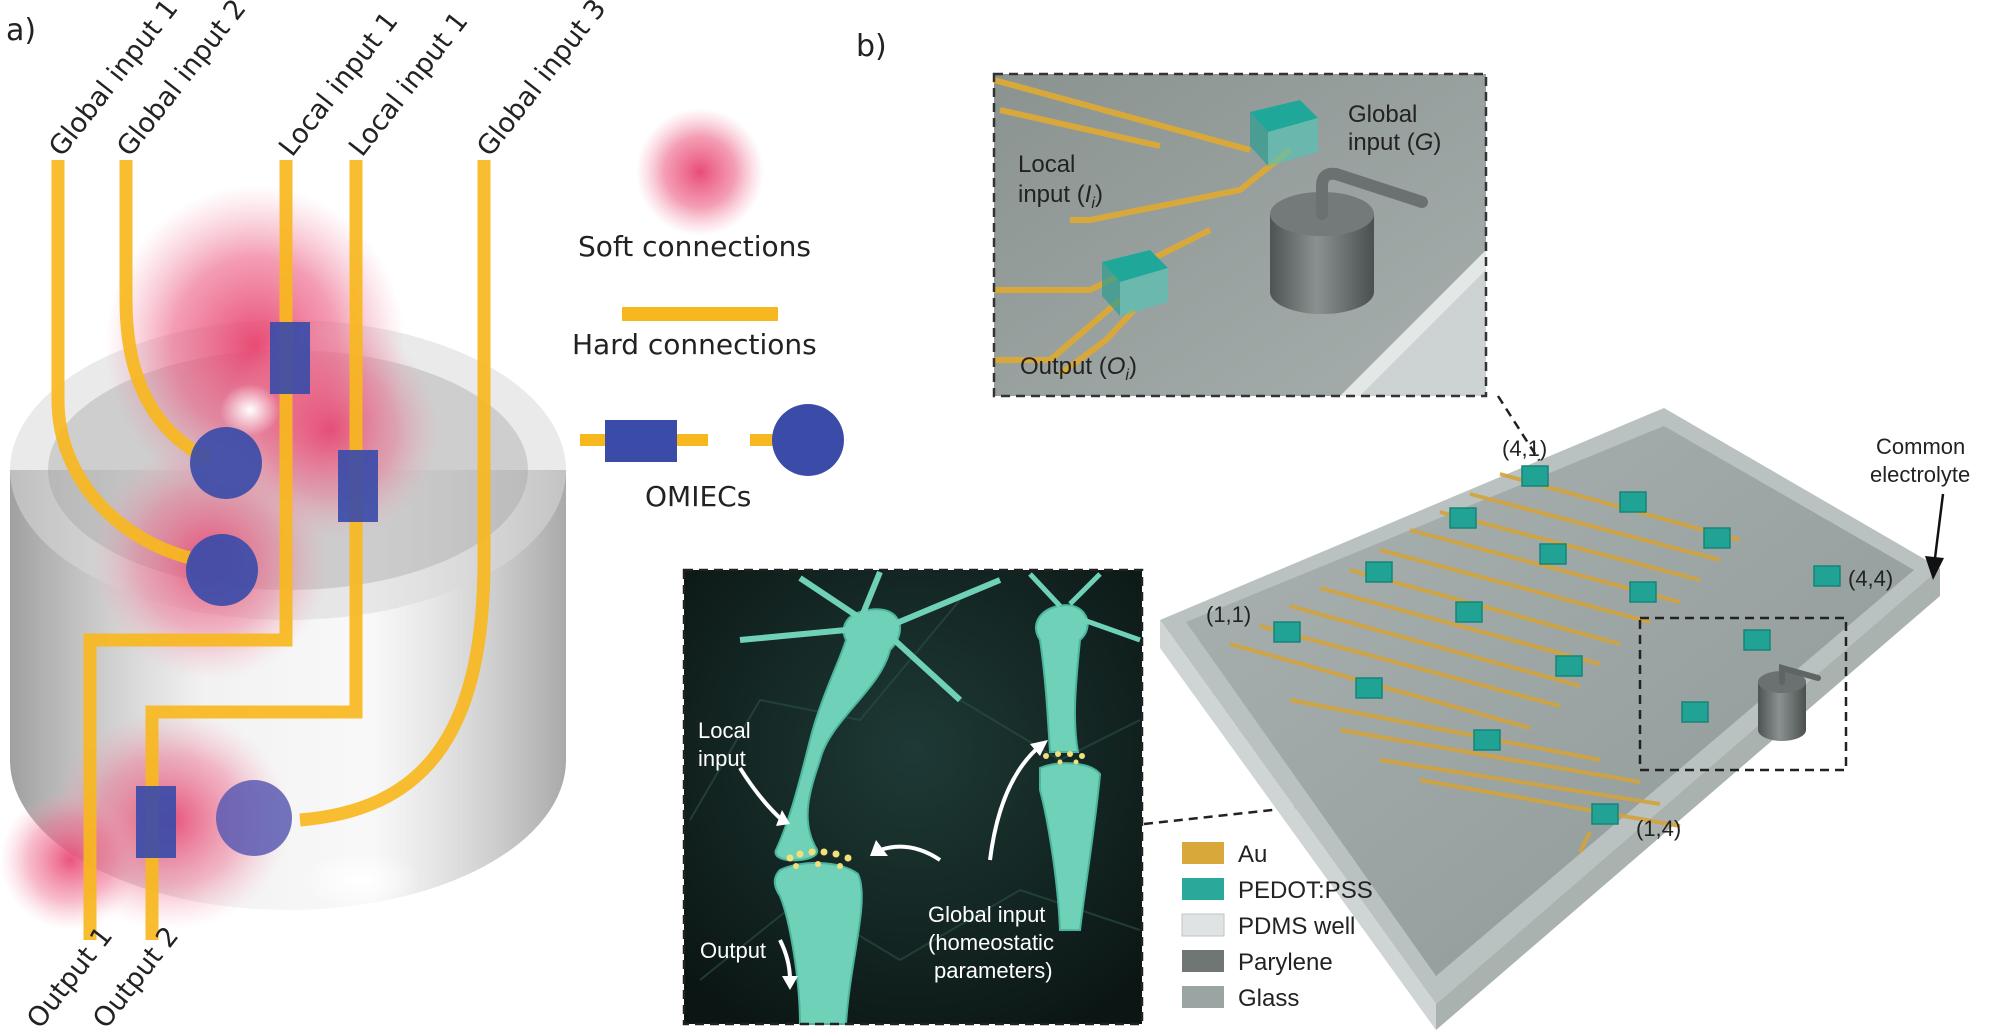 The image size is (2010, 1032). I want to click on neuron-arrows, so click(890, 862).